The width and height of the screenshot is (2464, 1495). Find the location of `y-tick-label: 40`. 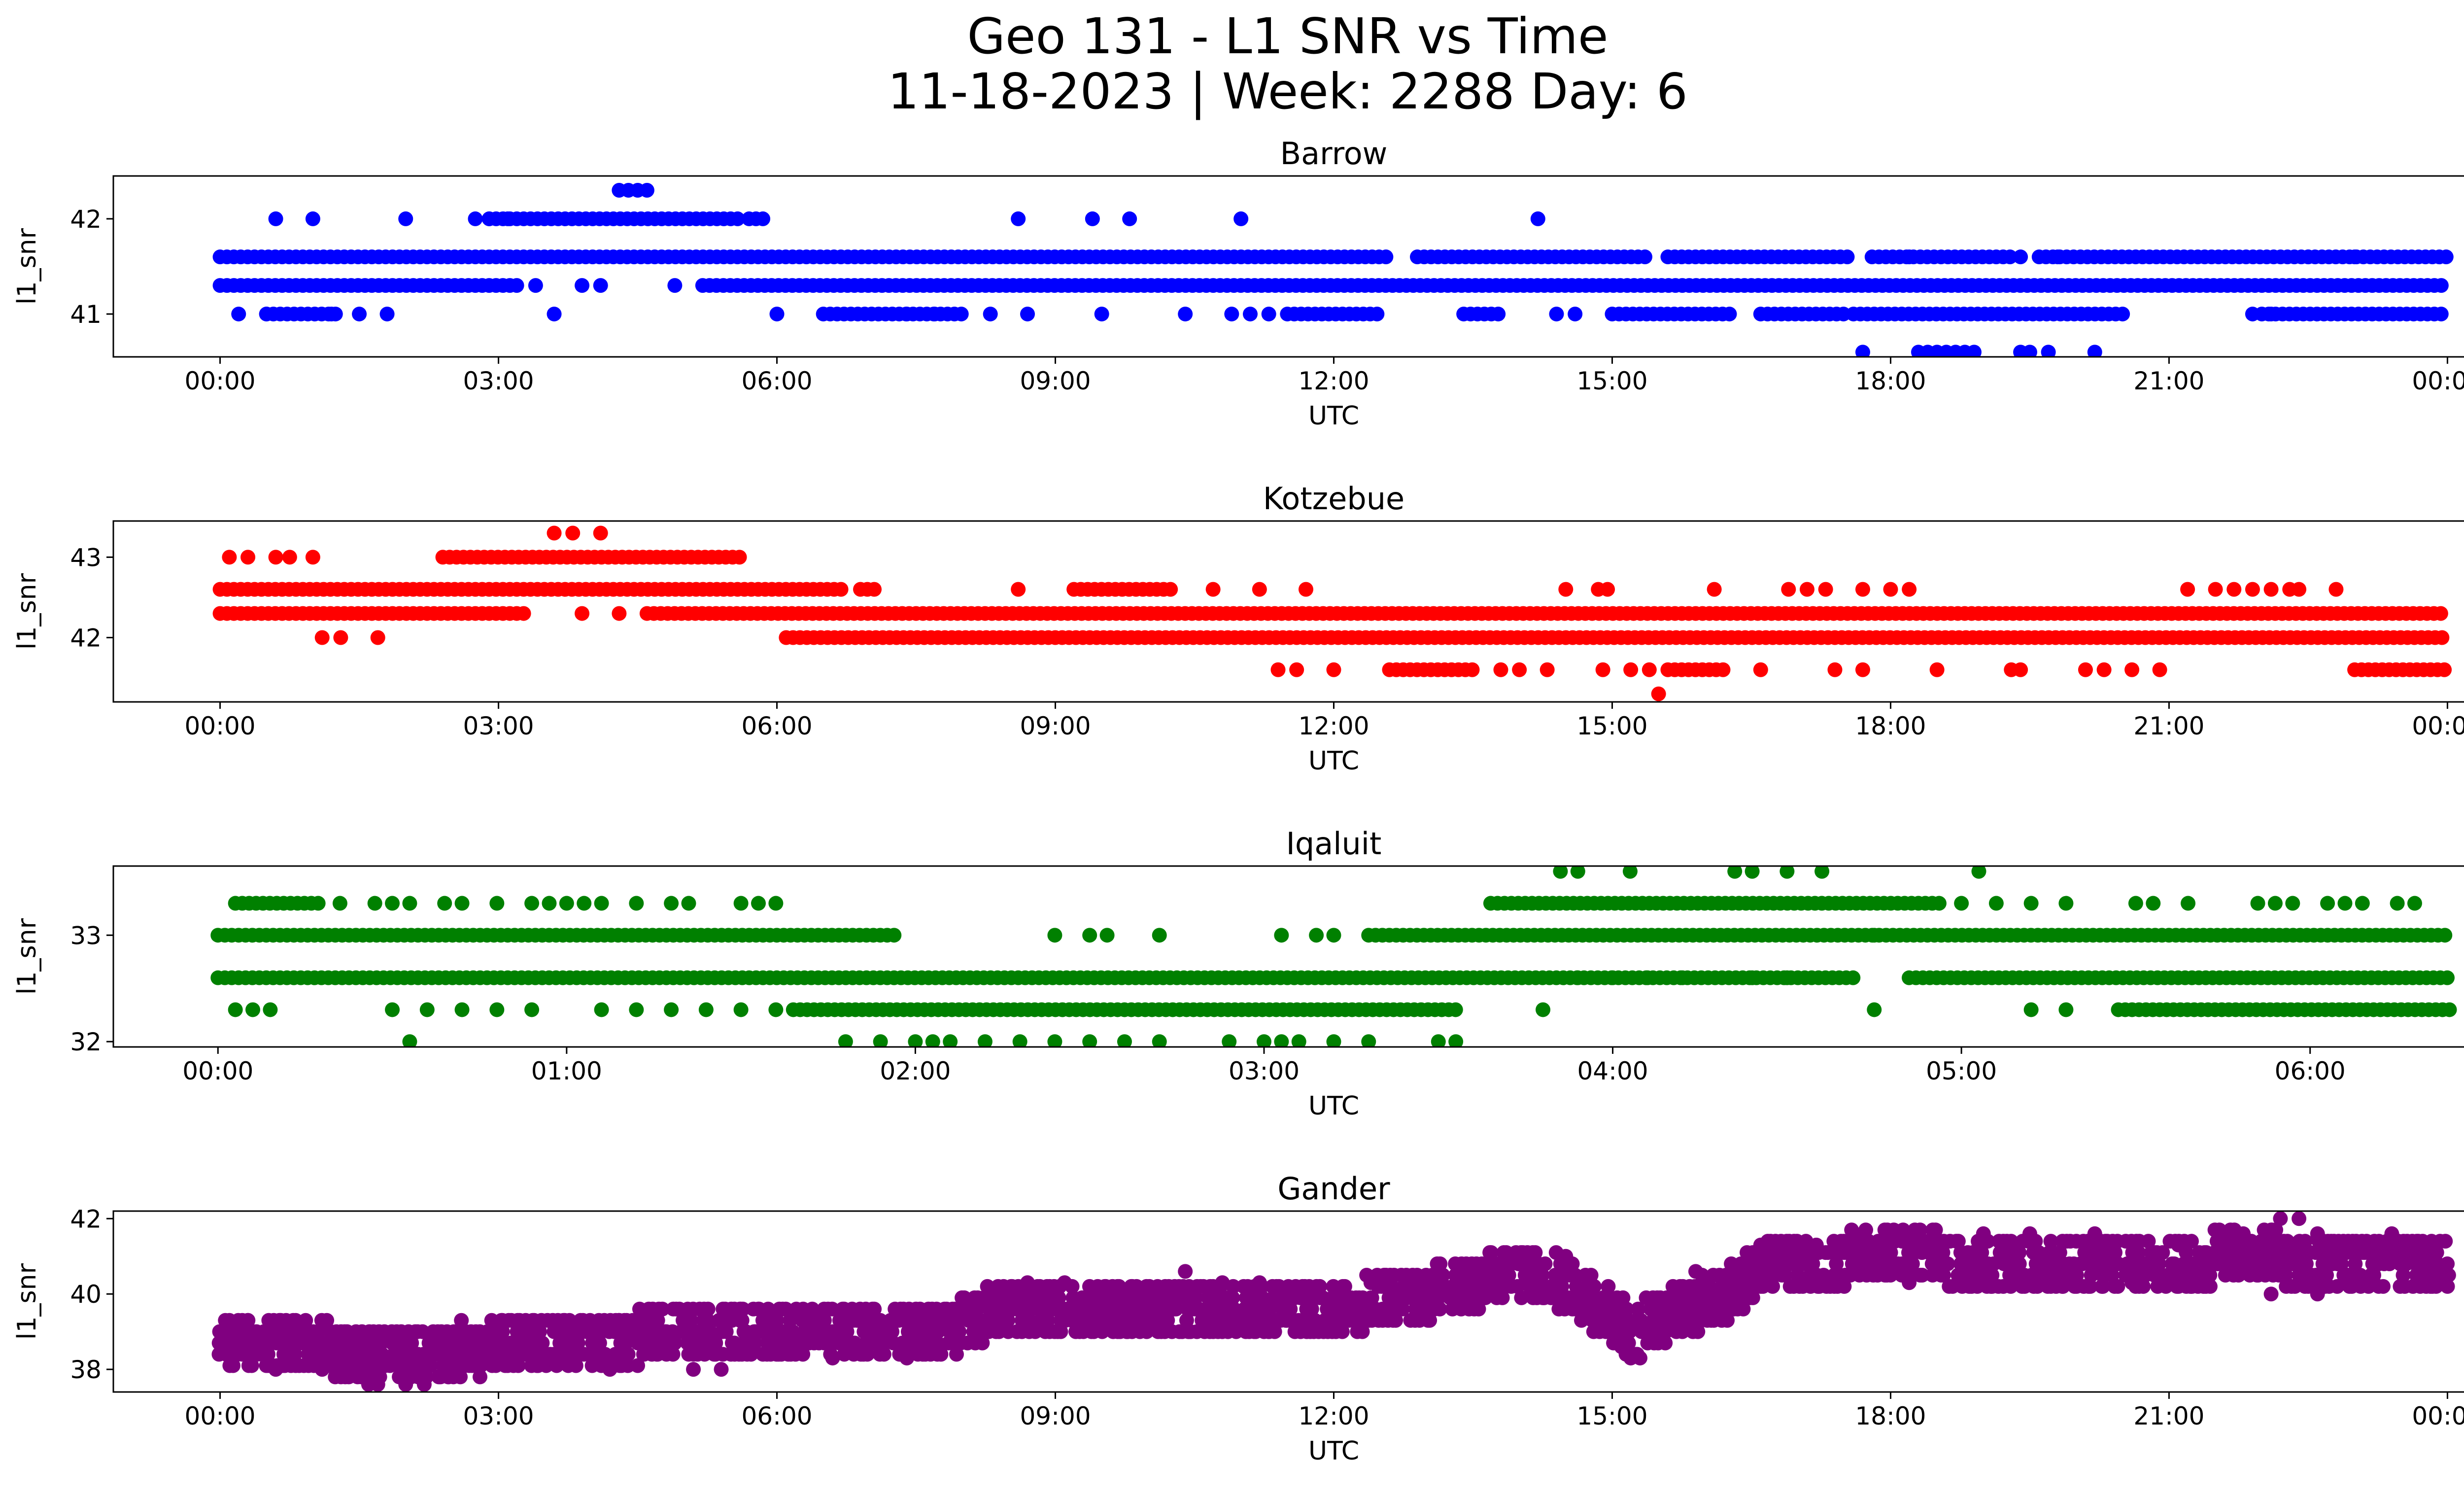

y-tick-label: 40 is located at coordinates (86, 1294).